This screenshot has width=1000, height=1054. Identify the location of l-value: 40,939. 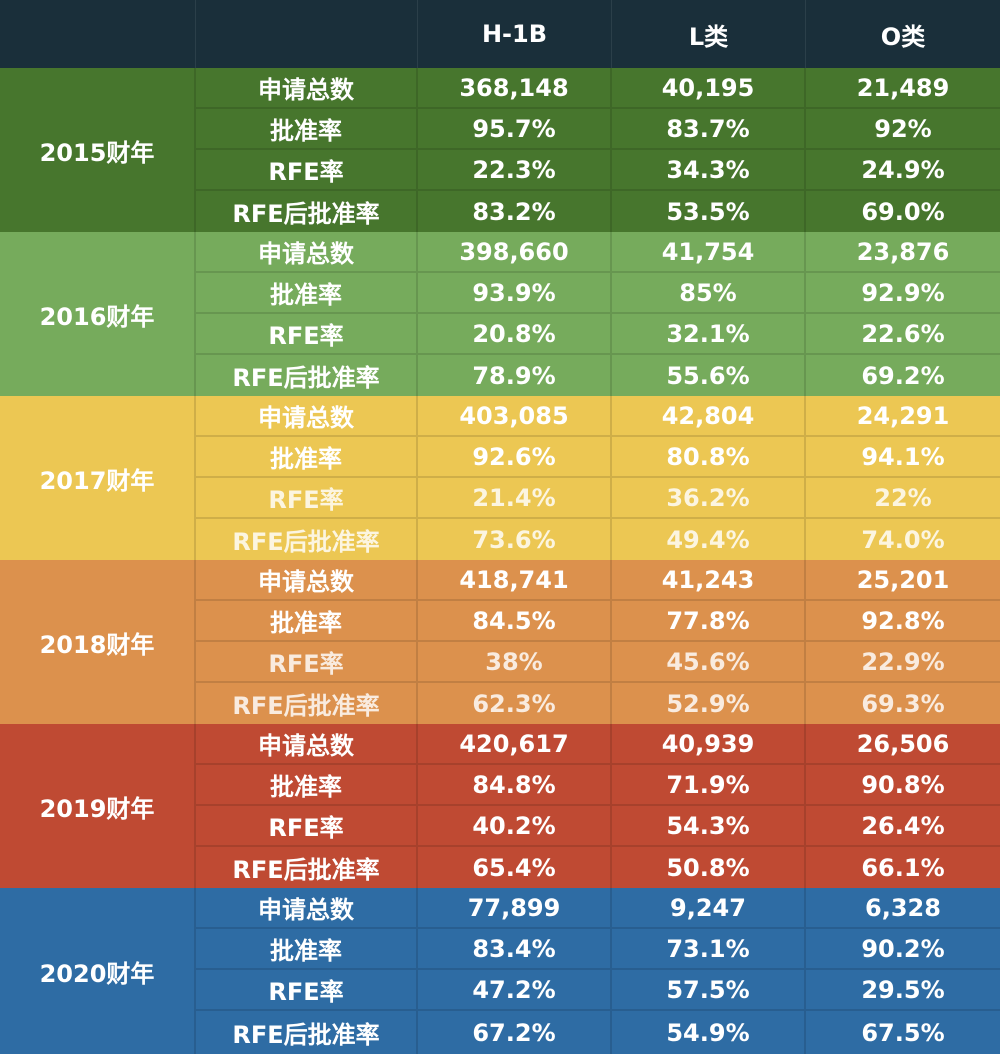
(709, 743).